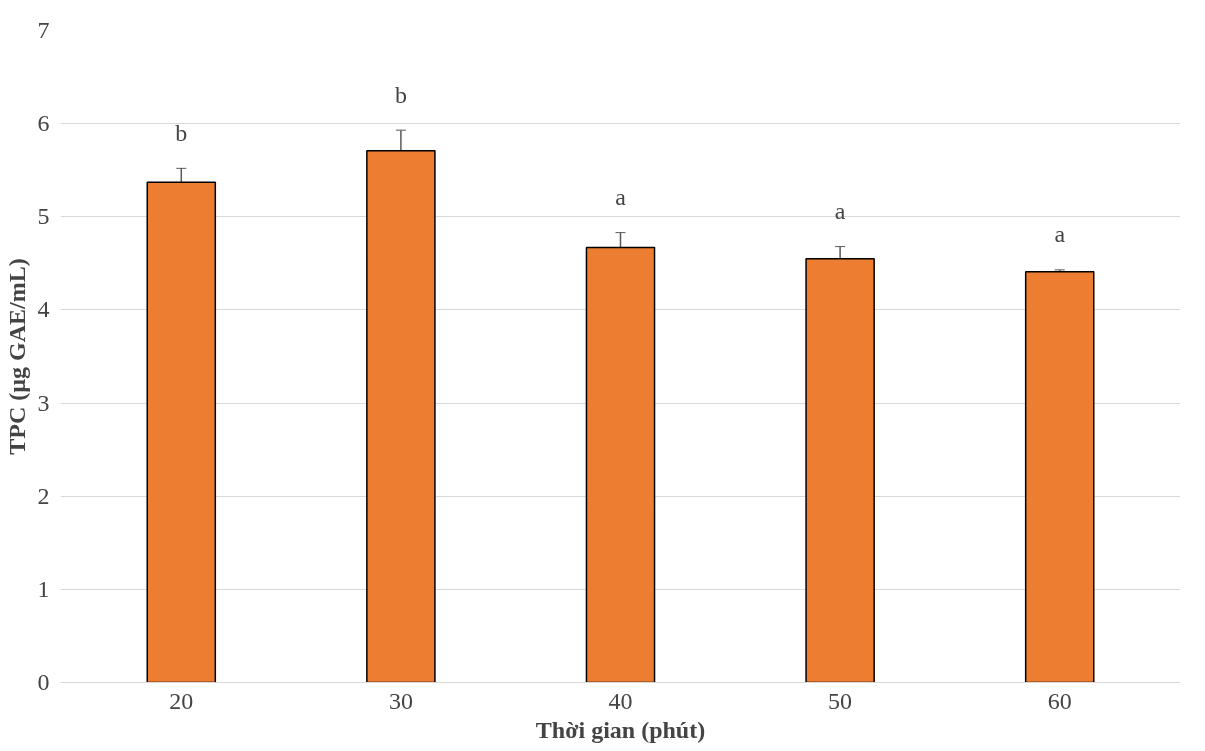  I want to click on y-tick-label: 0, so click(43, 682).